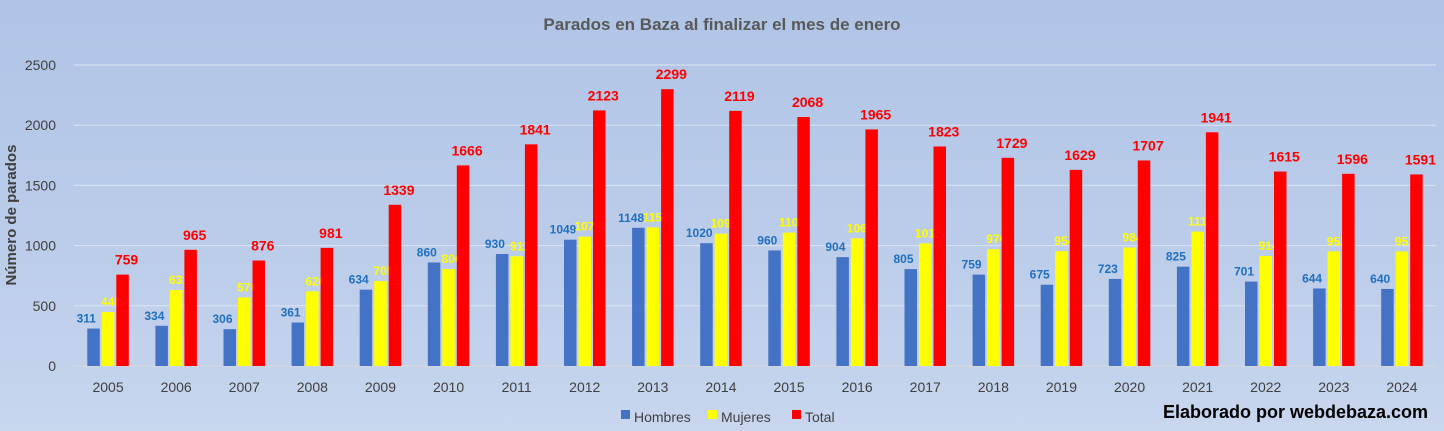 This screenshot has height=431, width=1444. Describe the element at coordinates (875, 114) in the screenshot. I see `data-label-total: 1965` at that location.